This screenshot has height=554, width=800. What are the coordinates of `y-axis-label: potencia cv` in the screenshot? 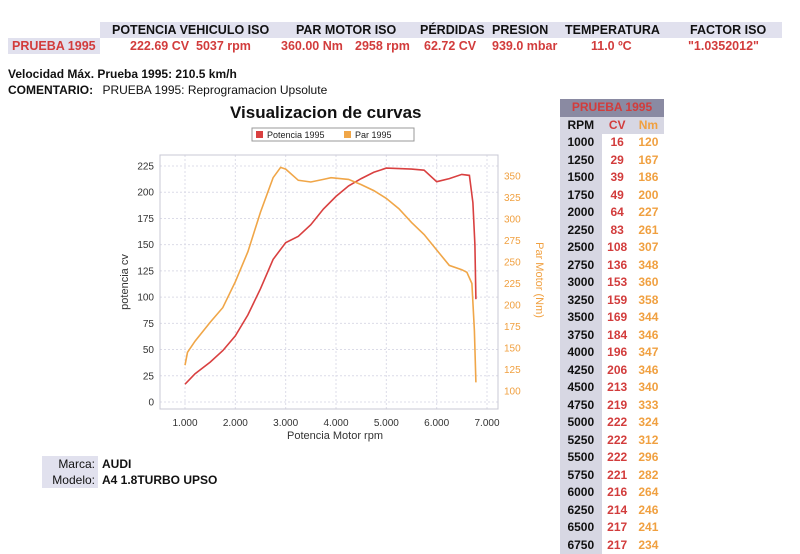 It's located at (125, 282).